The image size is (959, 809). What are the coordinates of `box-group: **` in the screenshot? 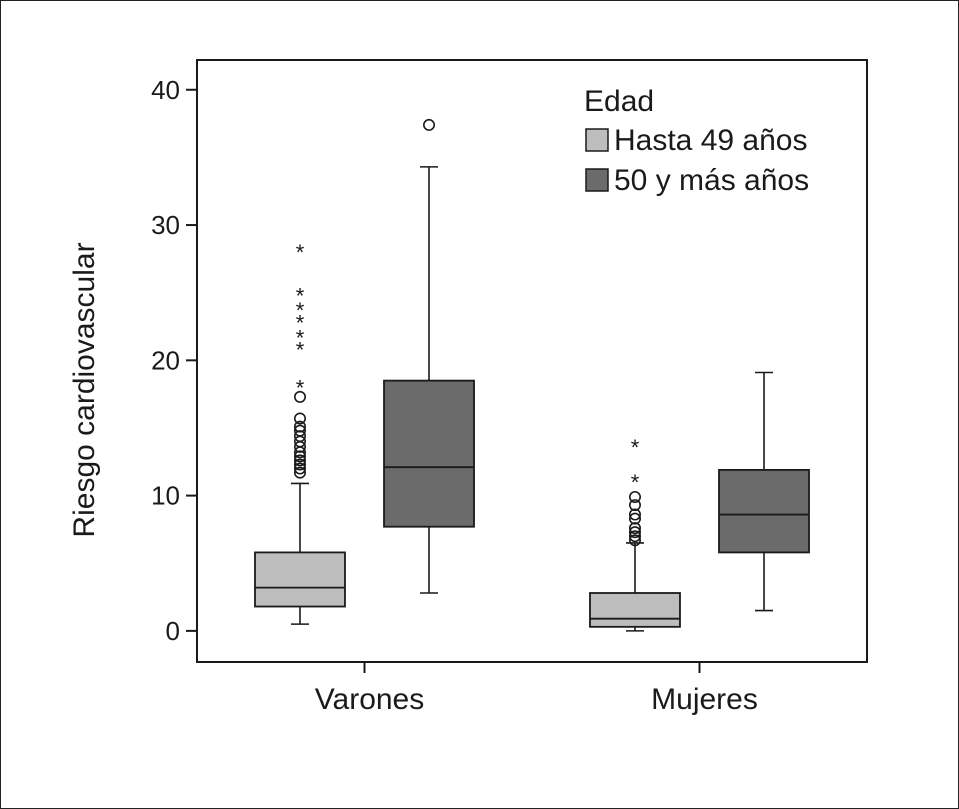 It's located at (635, 533).